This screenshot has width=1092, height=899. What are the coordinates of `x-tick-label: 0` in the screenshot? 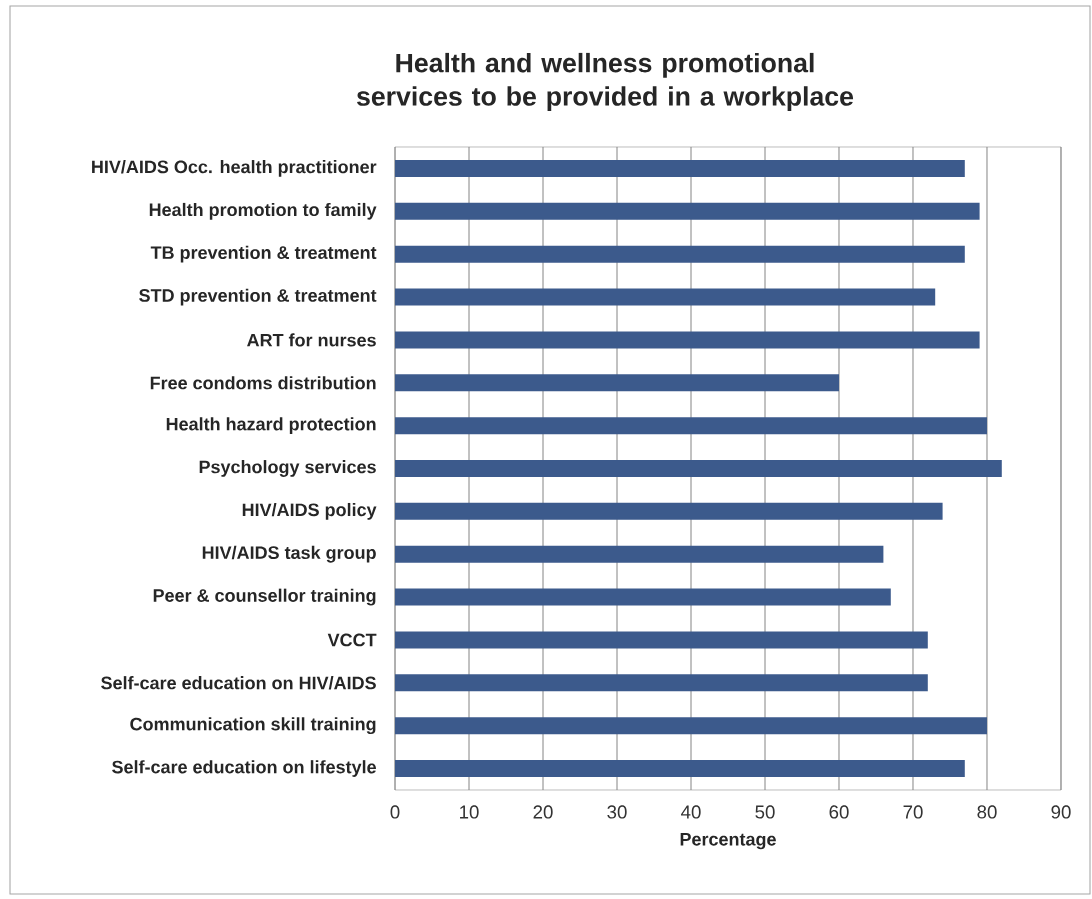 It's located at (395, 812).